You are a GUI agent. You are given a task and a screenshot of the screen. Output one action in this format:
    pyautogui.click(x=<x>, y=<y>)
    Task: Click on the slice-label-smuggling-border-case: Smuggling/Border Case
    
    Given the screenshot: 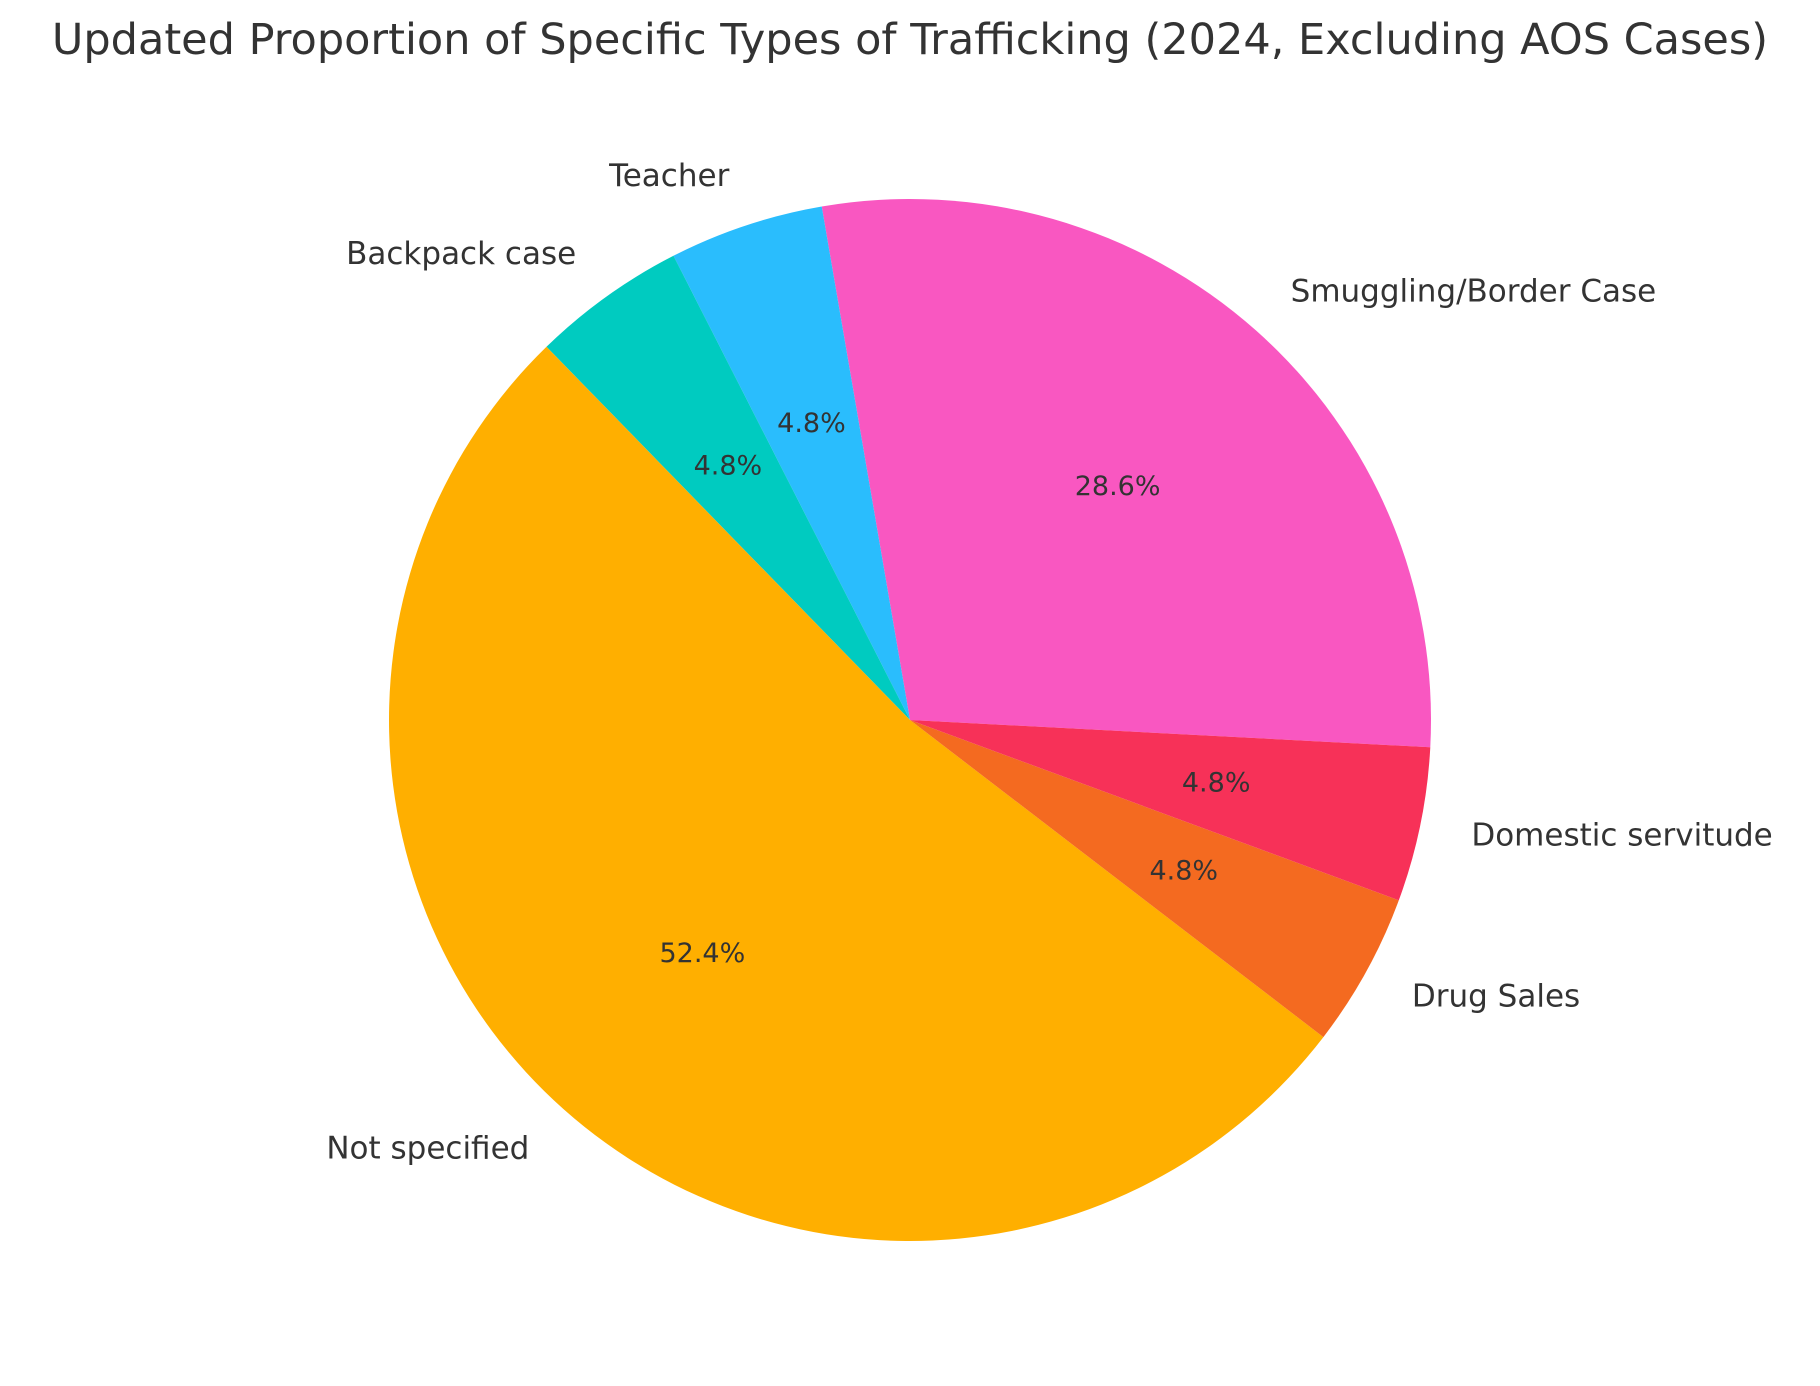 What is the action you would take?
    pyautogui.click(x=1474, y=292)
    